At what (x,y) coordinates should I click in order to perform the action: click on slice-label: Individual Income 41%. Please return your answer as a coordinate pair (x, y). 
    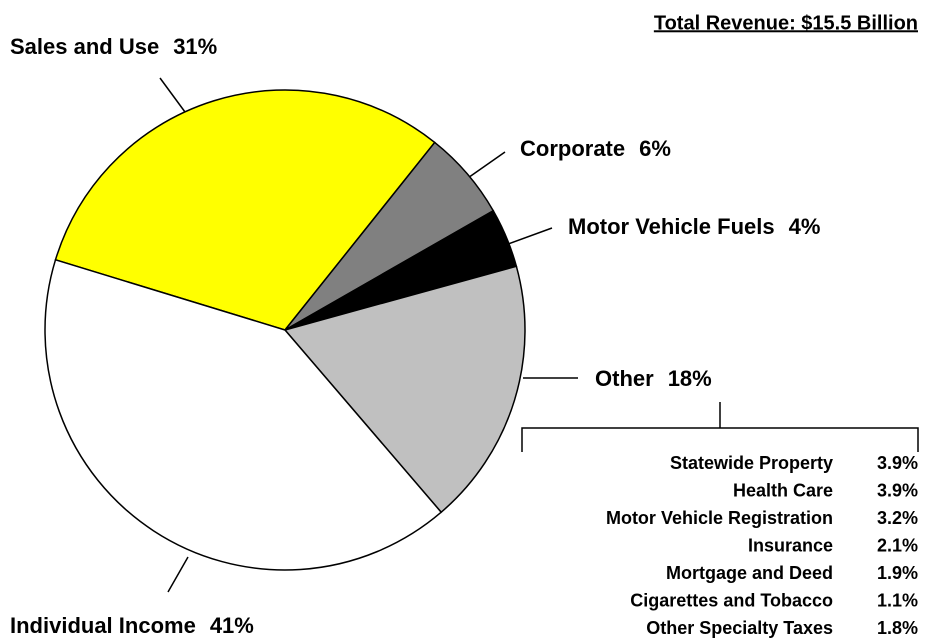
    Looking at the image, I should click on (132, 625).